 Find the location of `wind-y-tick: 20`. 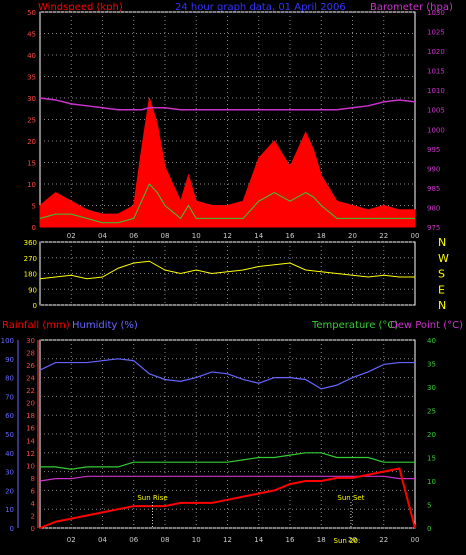

wind-y-tick: 20 is located at coordinates (31, 142).